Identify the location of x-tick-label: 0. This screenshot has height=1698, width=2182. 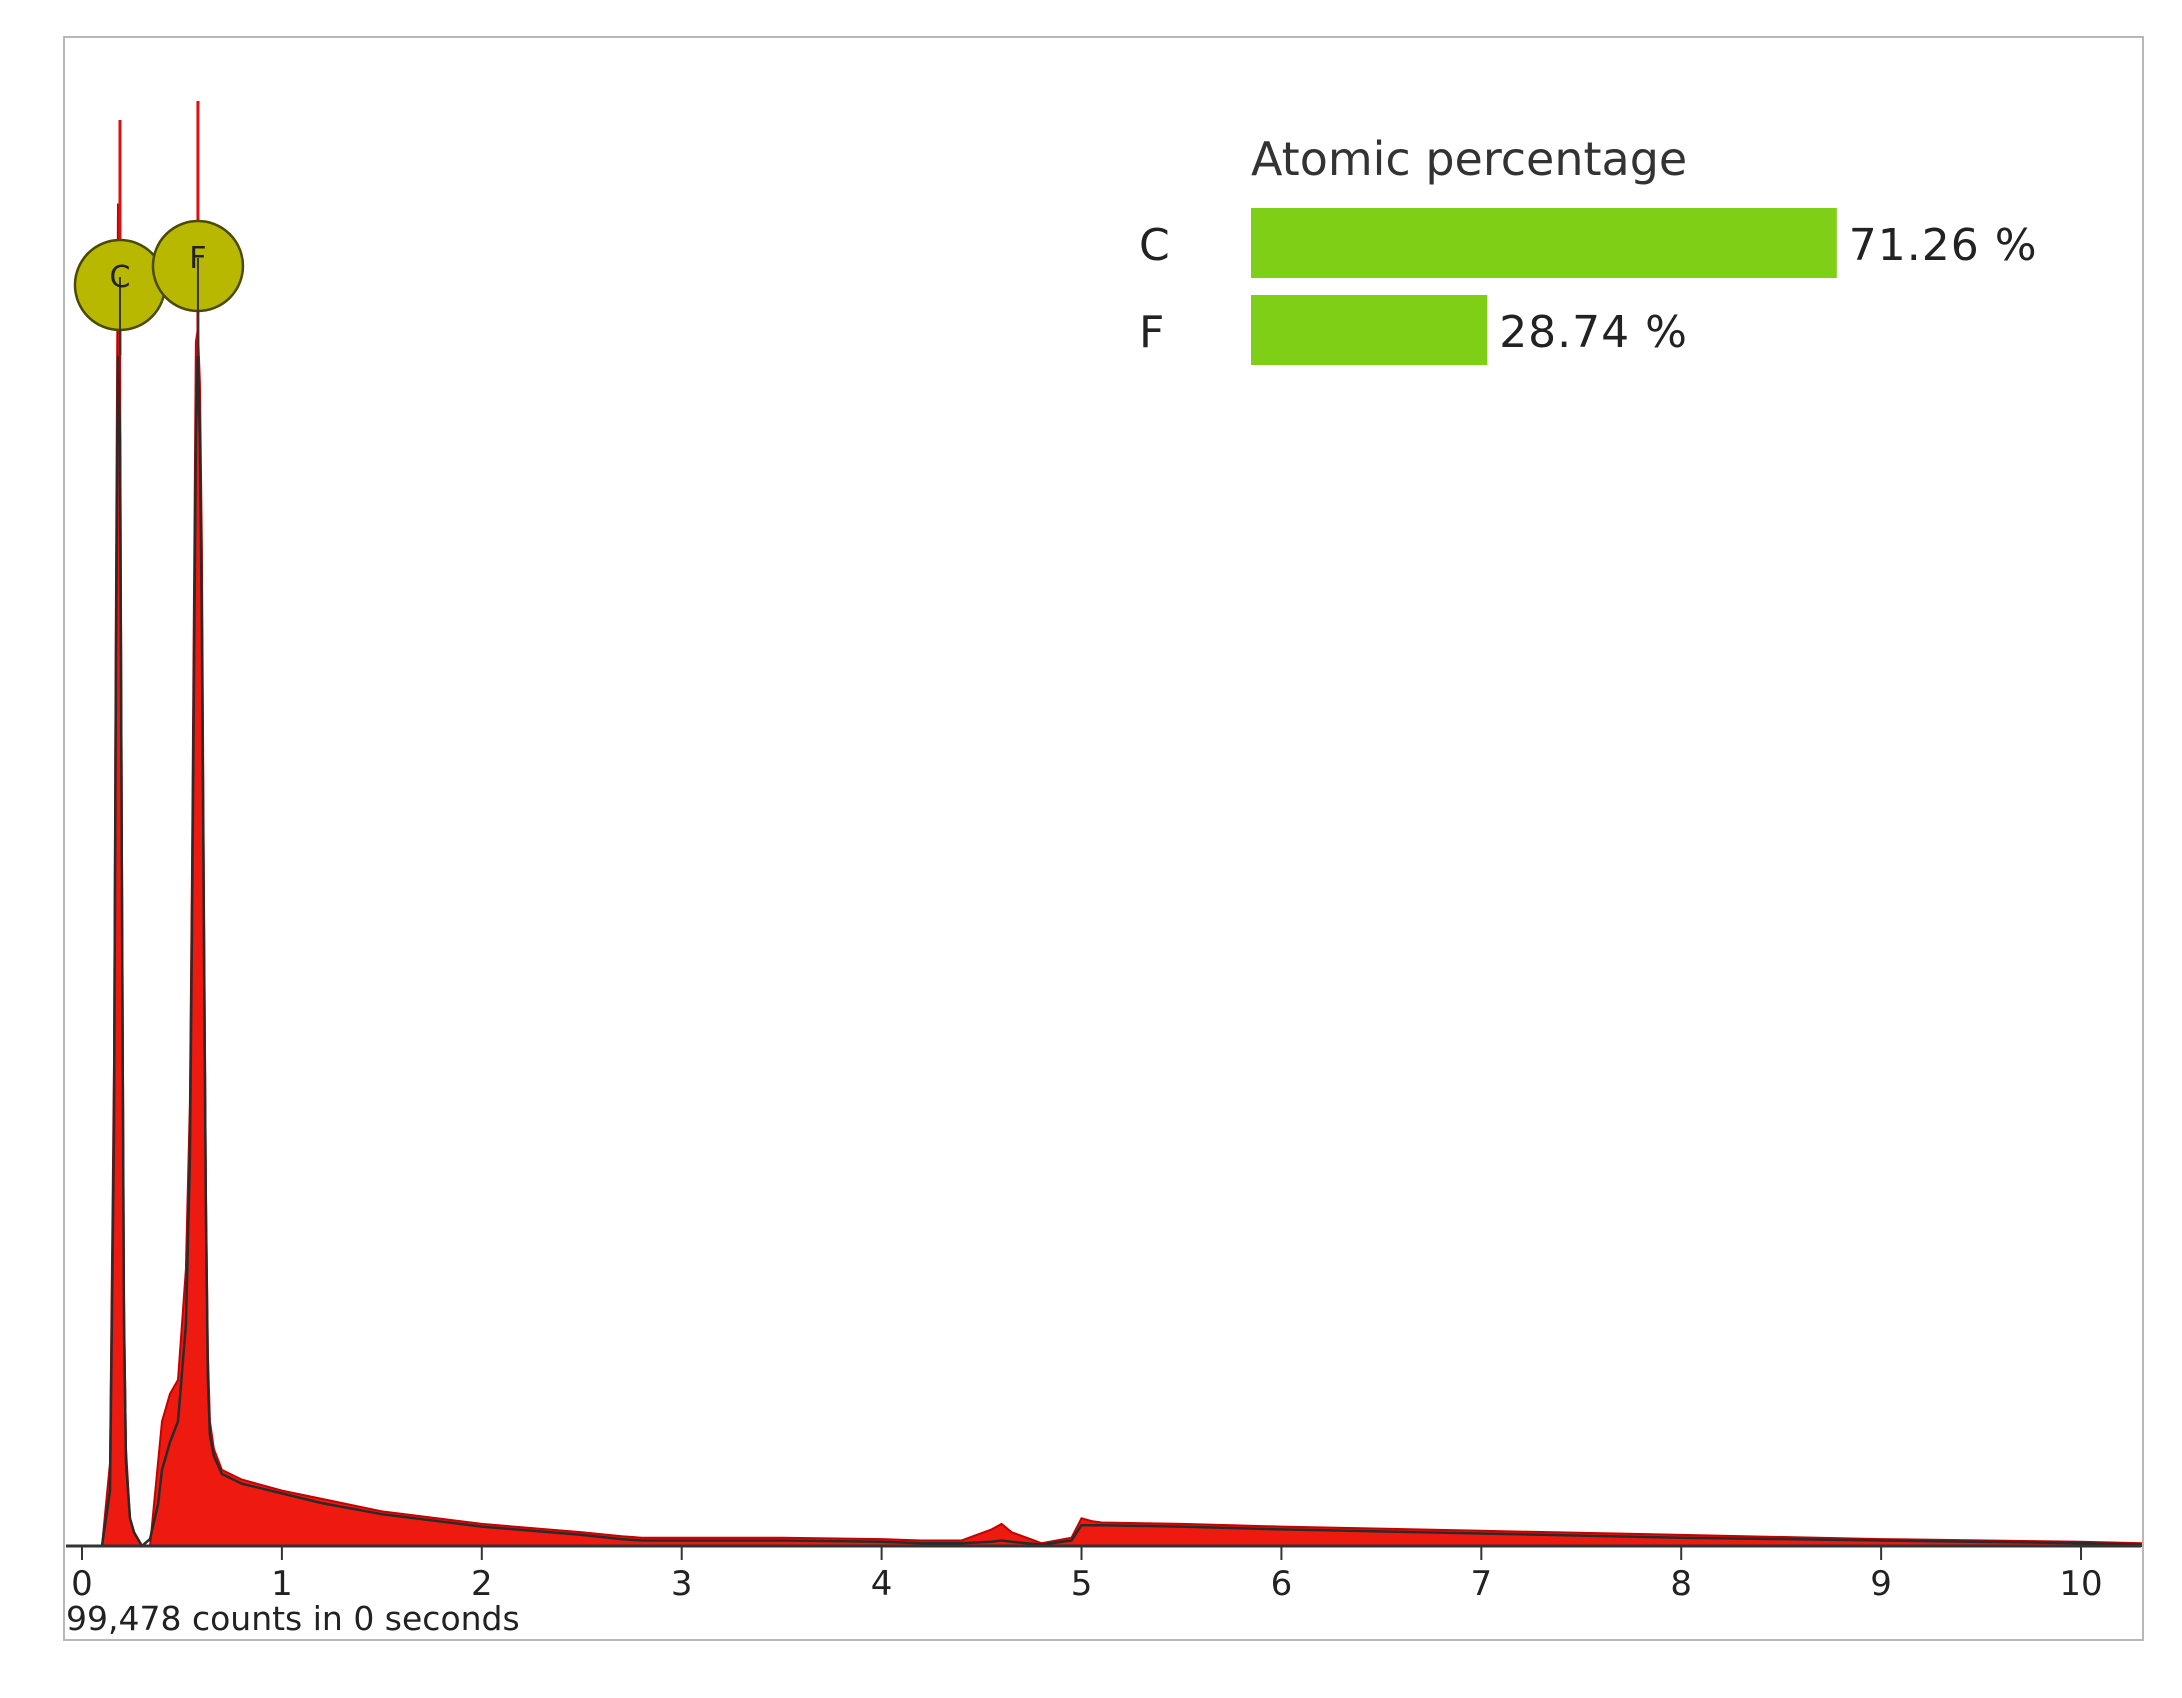
(82, 1584).